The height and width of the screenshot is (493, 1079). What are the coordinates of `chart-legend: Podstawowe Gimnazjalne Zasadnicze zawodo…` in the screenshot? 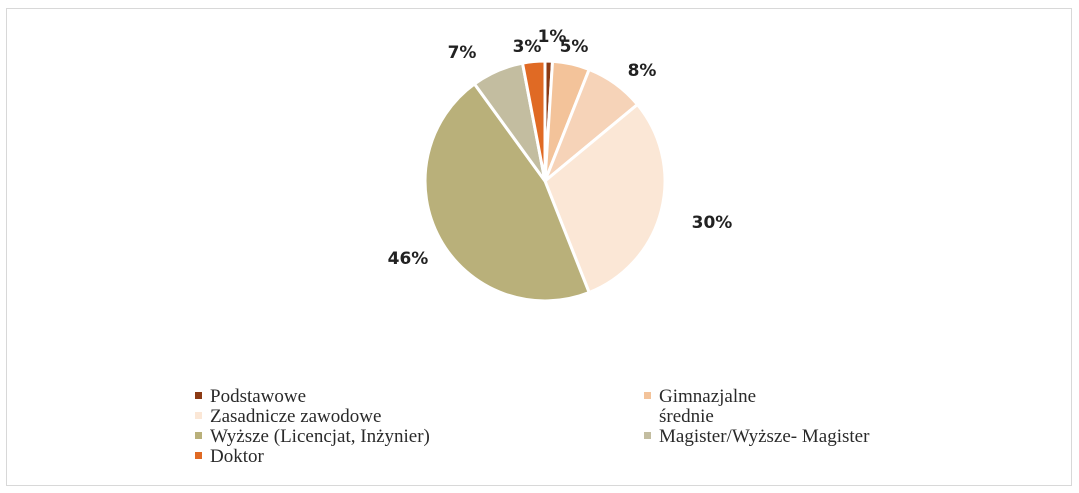 It's located at (575, 437).